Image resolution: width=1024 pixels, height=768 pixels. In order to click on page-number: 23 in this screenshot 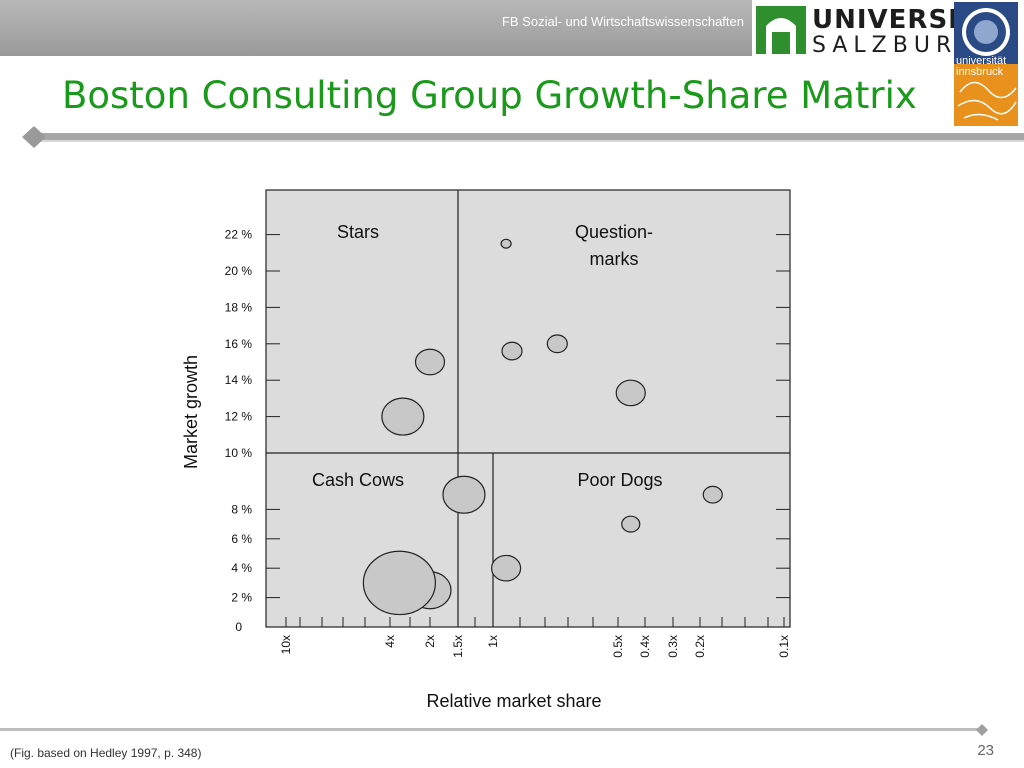, I will do `click(985, 750)`.